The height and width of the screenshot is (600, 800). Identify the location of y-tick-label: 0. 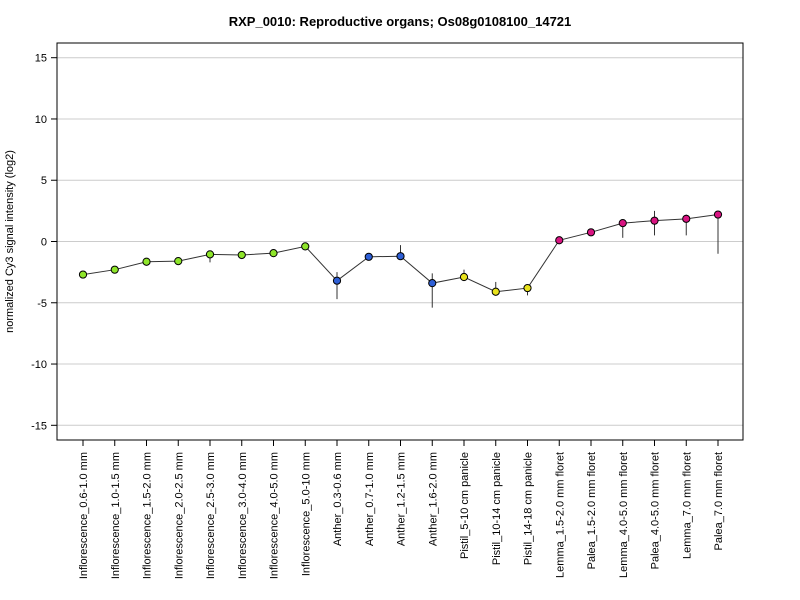
(44, 243).